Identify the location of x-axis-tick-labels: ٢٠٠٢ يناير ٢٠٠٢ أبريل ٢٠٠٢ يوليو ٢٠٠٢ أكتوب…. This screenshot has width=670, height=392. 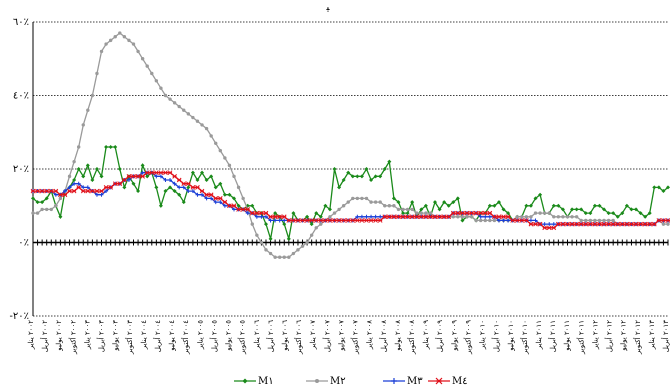
(348, 337).